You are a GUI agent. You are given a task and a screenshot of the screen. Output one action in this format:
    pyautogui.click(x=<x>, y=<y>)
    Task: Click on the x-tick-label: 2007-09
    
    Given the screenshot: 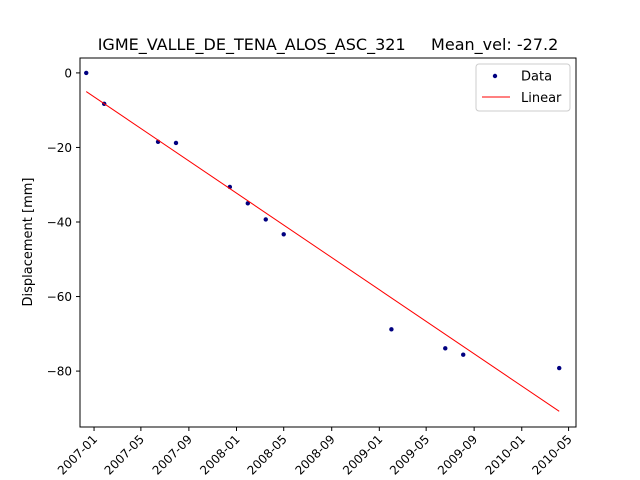 What is the action you would take?
    pyautogui.click(x=172, y=454)
    